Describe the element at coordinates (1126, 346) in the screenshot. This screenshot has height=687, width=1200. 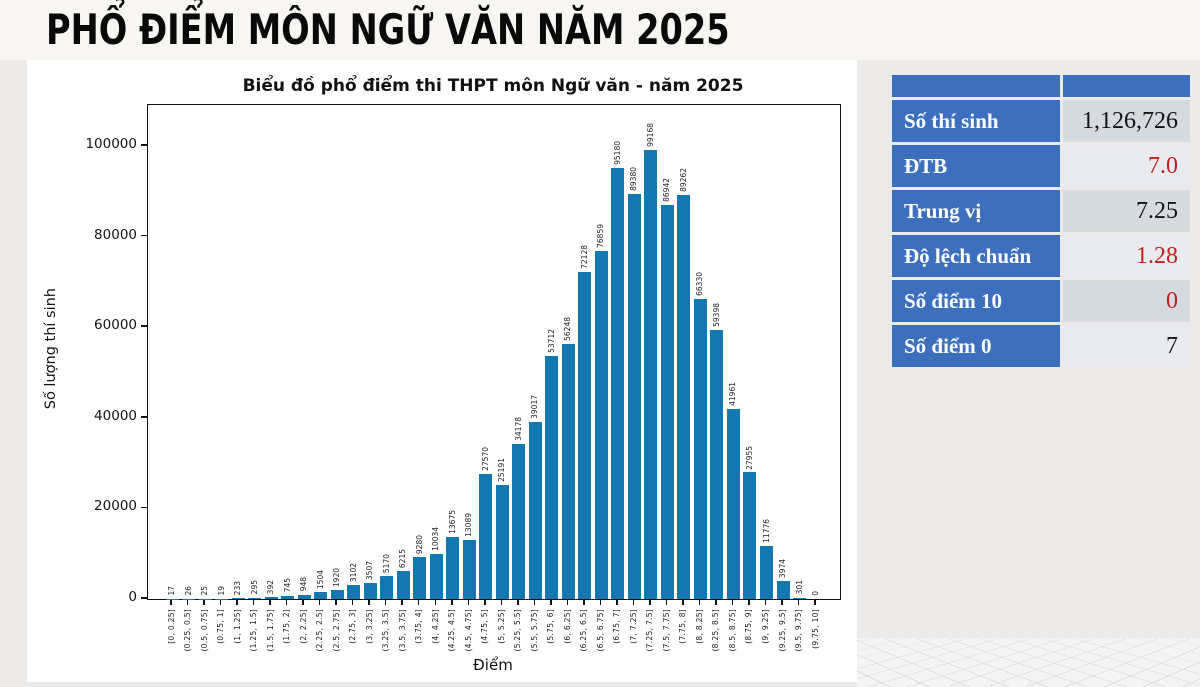
I see `stats-value-cell: 7` at that location.